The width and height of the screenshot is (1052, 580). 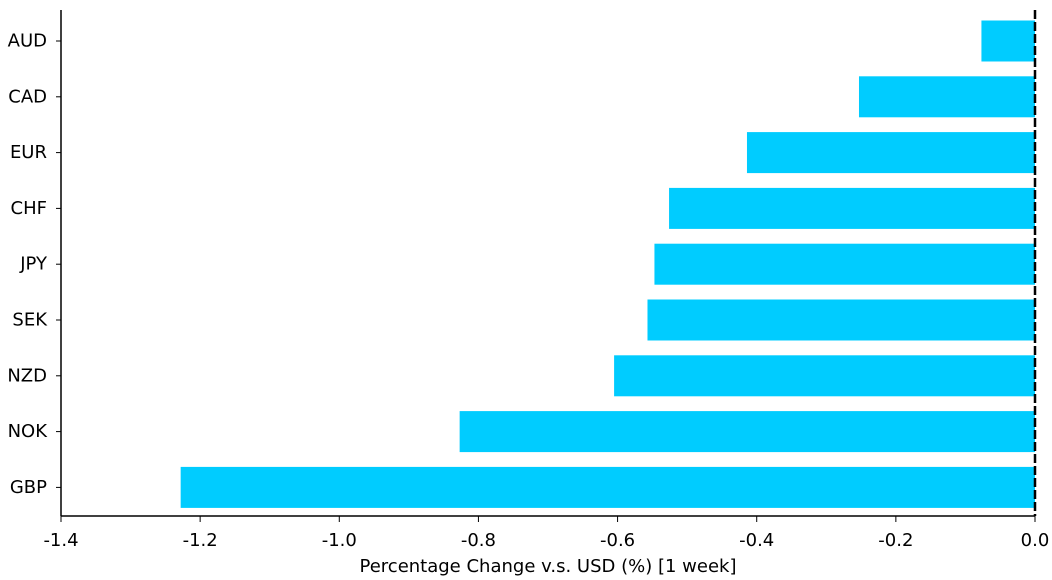 I want to click on bar-aud, so click(x=1008, y=41).